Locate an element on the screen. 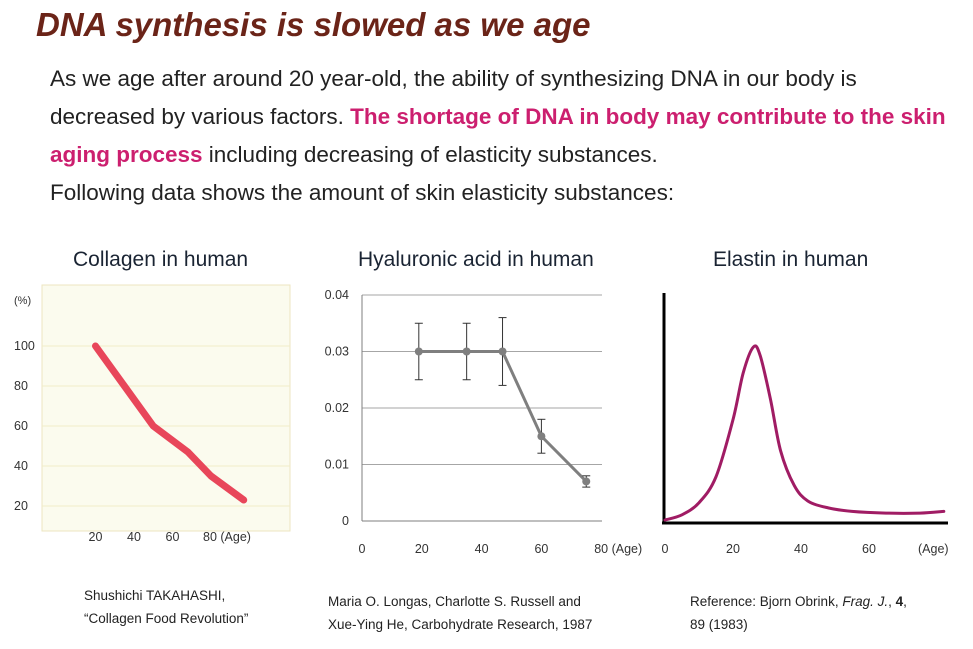  elastin-x-tick-label: 40 is located at coordinates (801, 549).